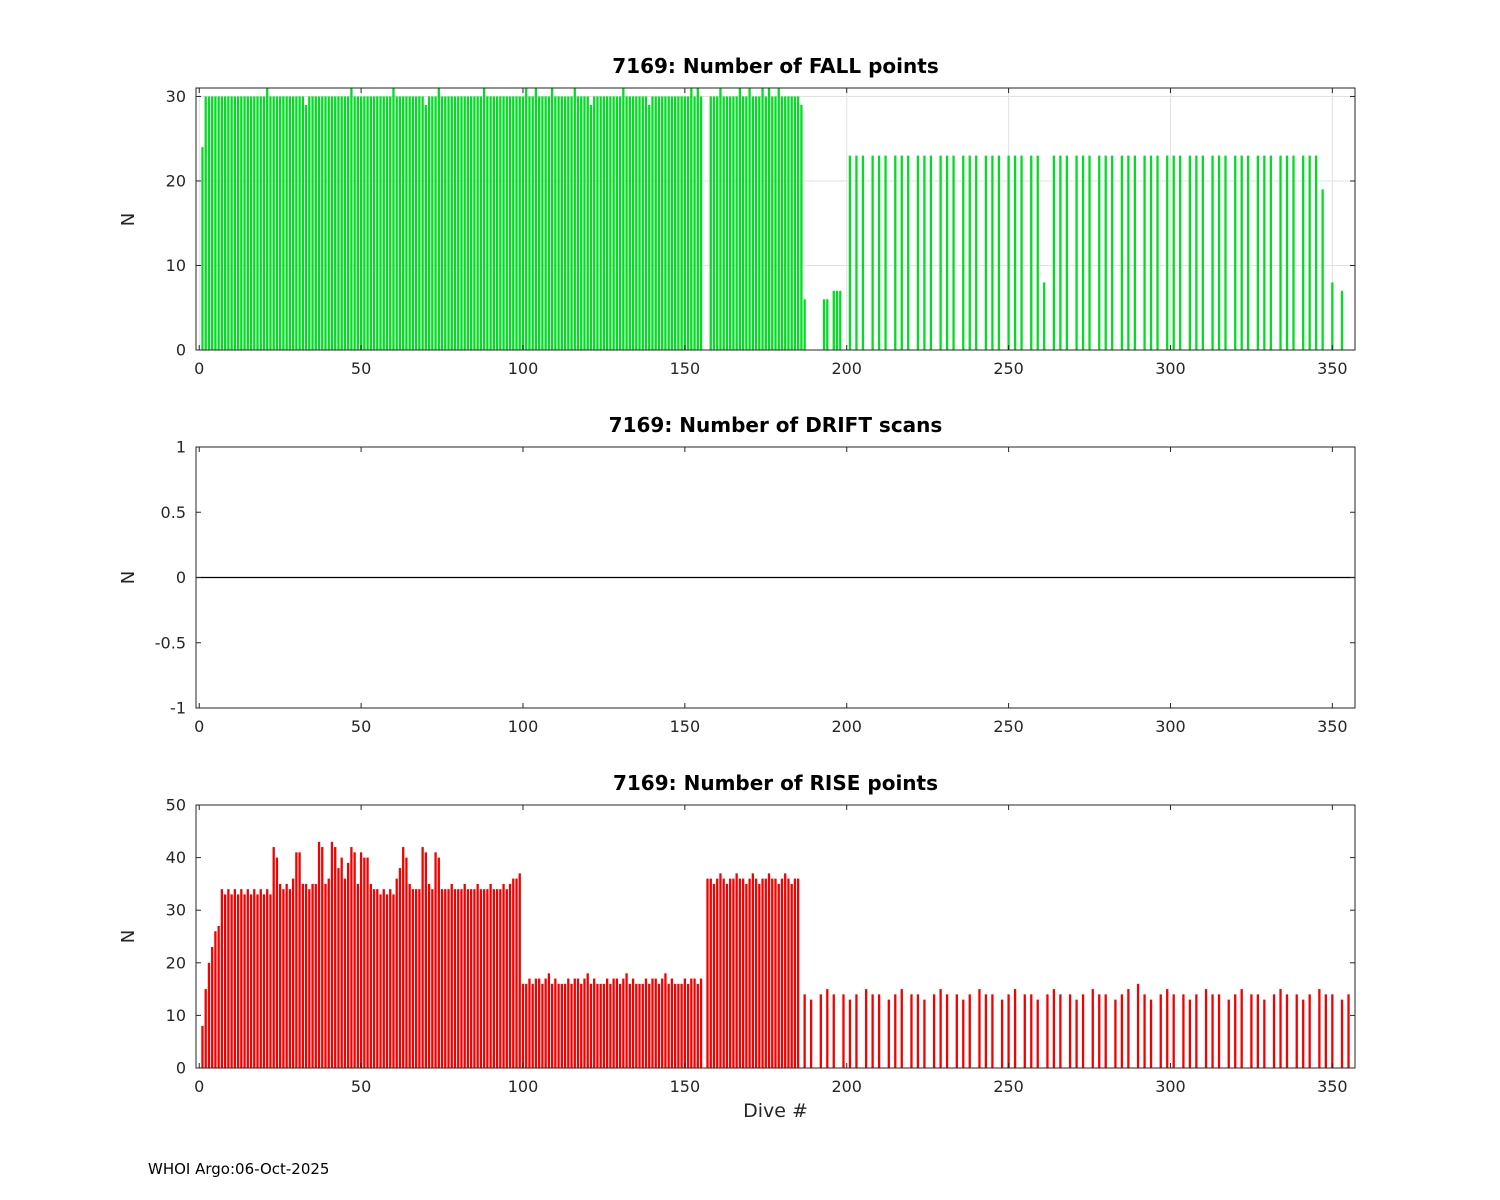  I want to click on drift-y-axis-label: N, so click(129, 577).